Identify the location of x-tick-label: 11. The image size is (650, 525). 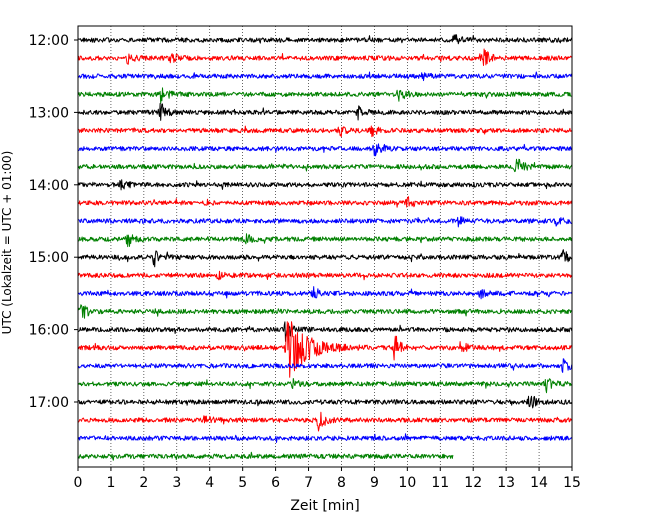
(440, 483).